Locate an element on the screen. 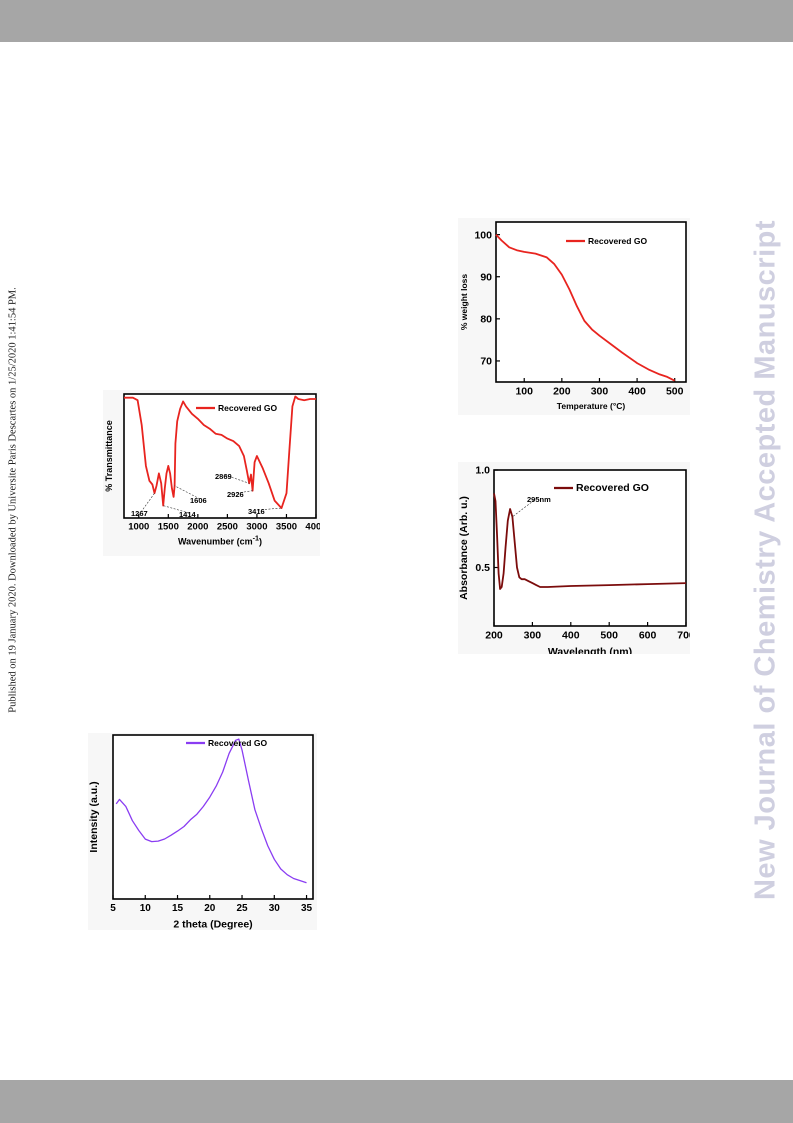 Image resolution: width=793 pixels, height=1123 pixels. xrd-plot-frame is located at coordinates (213, 817).